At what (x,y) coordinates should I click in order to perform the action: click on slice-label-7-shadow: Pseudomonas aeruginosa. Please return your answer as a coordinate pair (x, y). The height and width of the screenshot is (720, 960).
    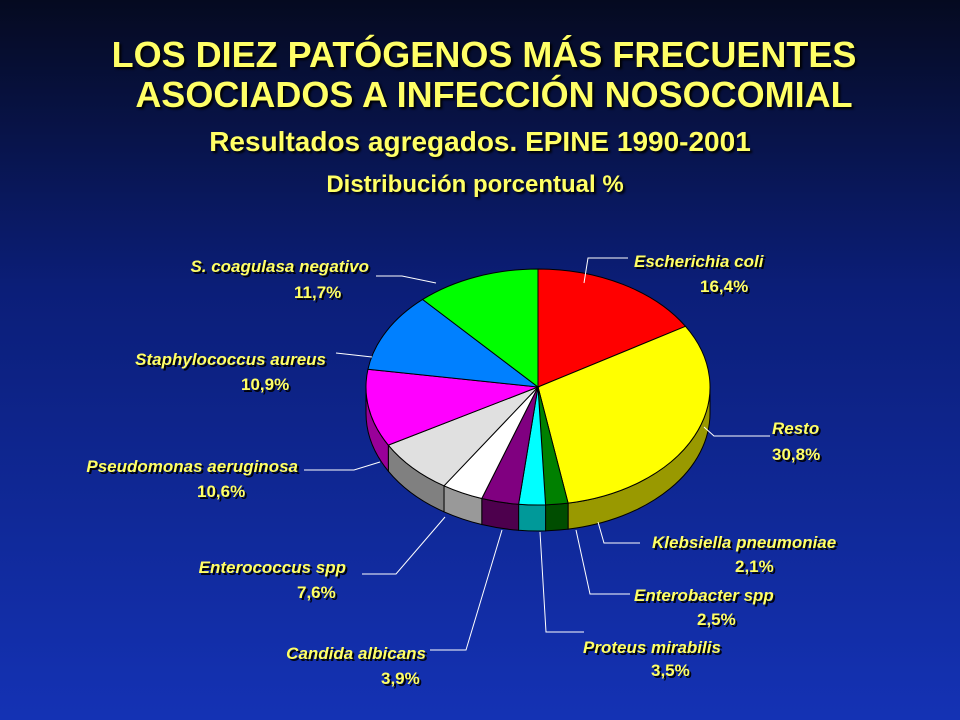
    Looking at the image, I should click on (194, 468).